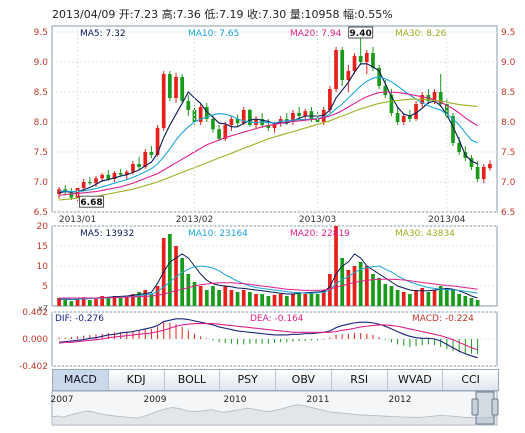 Image resolution: width=525 pixels, height=433 pixels. What do you see at coordinates (274, 415) in the screenshot?
I see `overview-area` at bounding box center [274, 415].